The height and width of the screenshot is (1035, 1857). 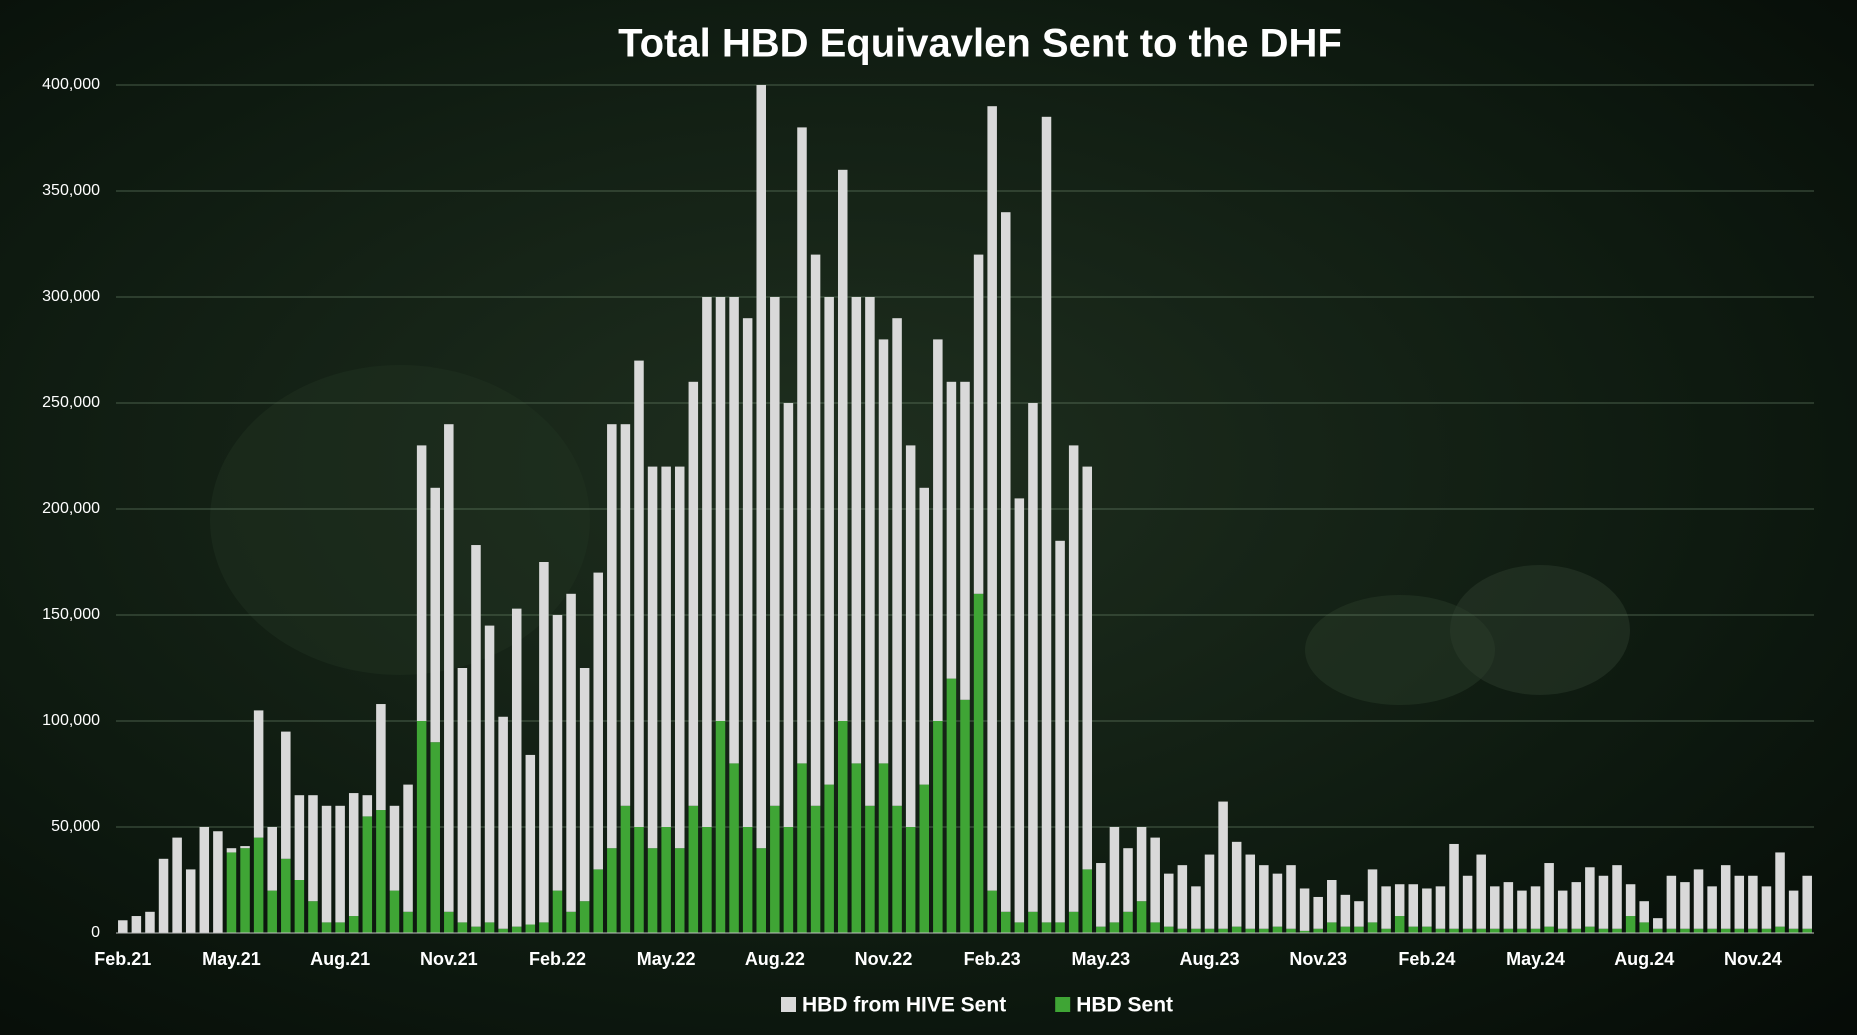 I want to click on chart-title: Total HBD Equivavlen Sent to the DHF, so click(x=980, y=44).